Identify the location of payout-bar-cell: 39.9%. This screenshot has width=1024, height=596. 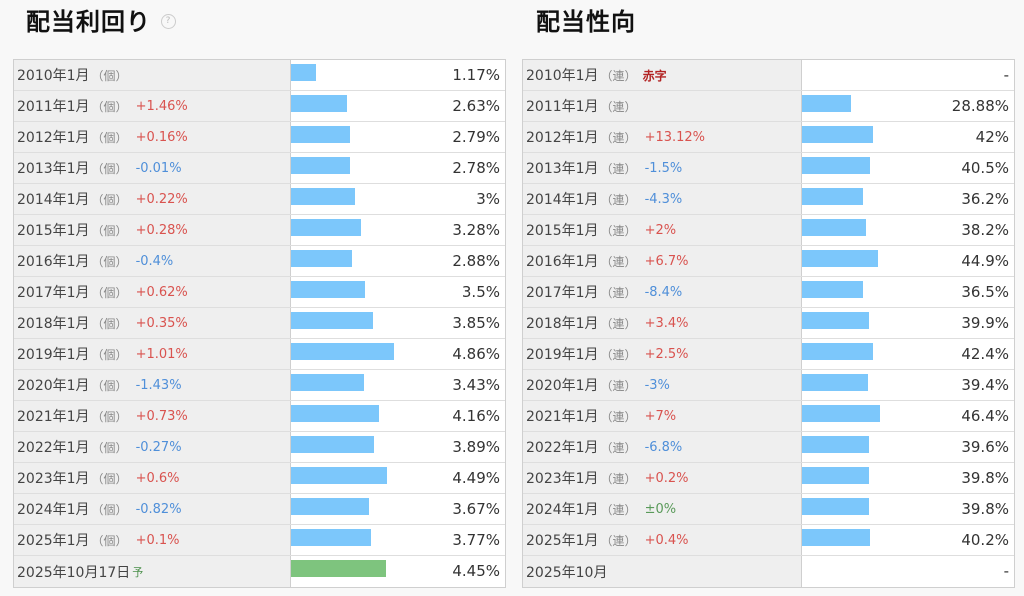
(908, 323).